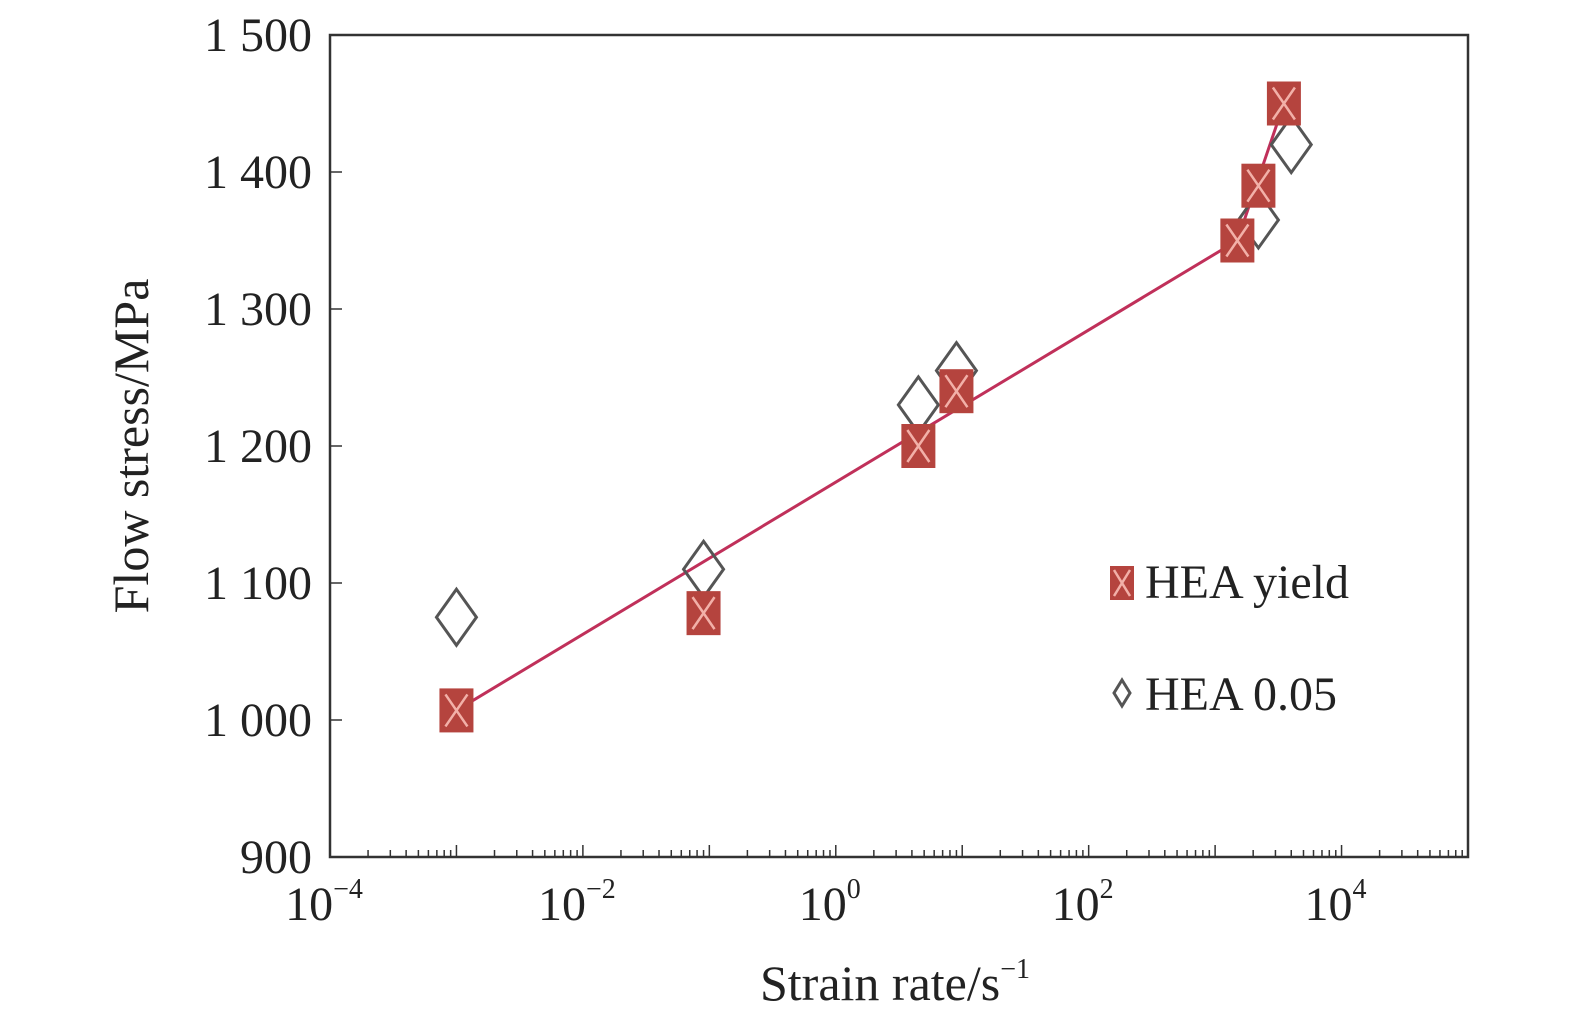 Image resolution: width=1575 pixels, height=1028 pixels. Describe the element at coordinates (131, 446) in the screenshot. I see `y-axis-title: Flow stress/MPa` at that location.